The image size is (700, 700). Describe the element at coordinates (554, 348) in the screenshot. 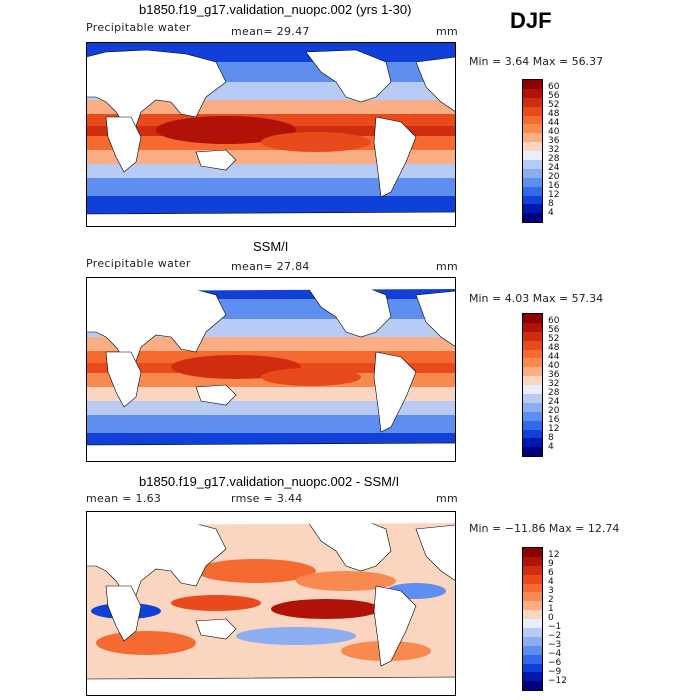

I see `panel2-level: 48` at that location.